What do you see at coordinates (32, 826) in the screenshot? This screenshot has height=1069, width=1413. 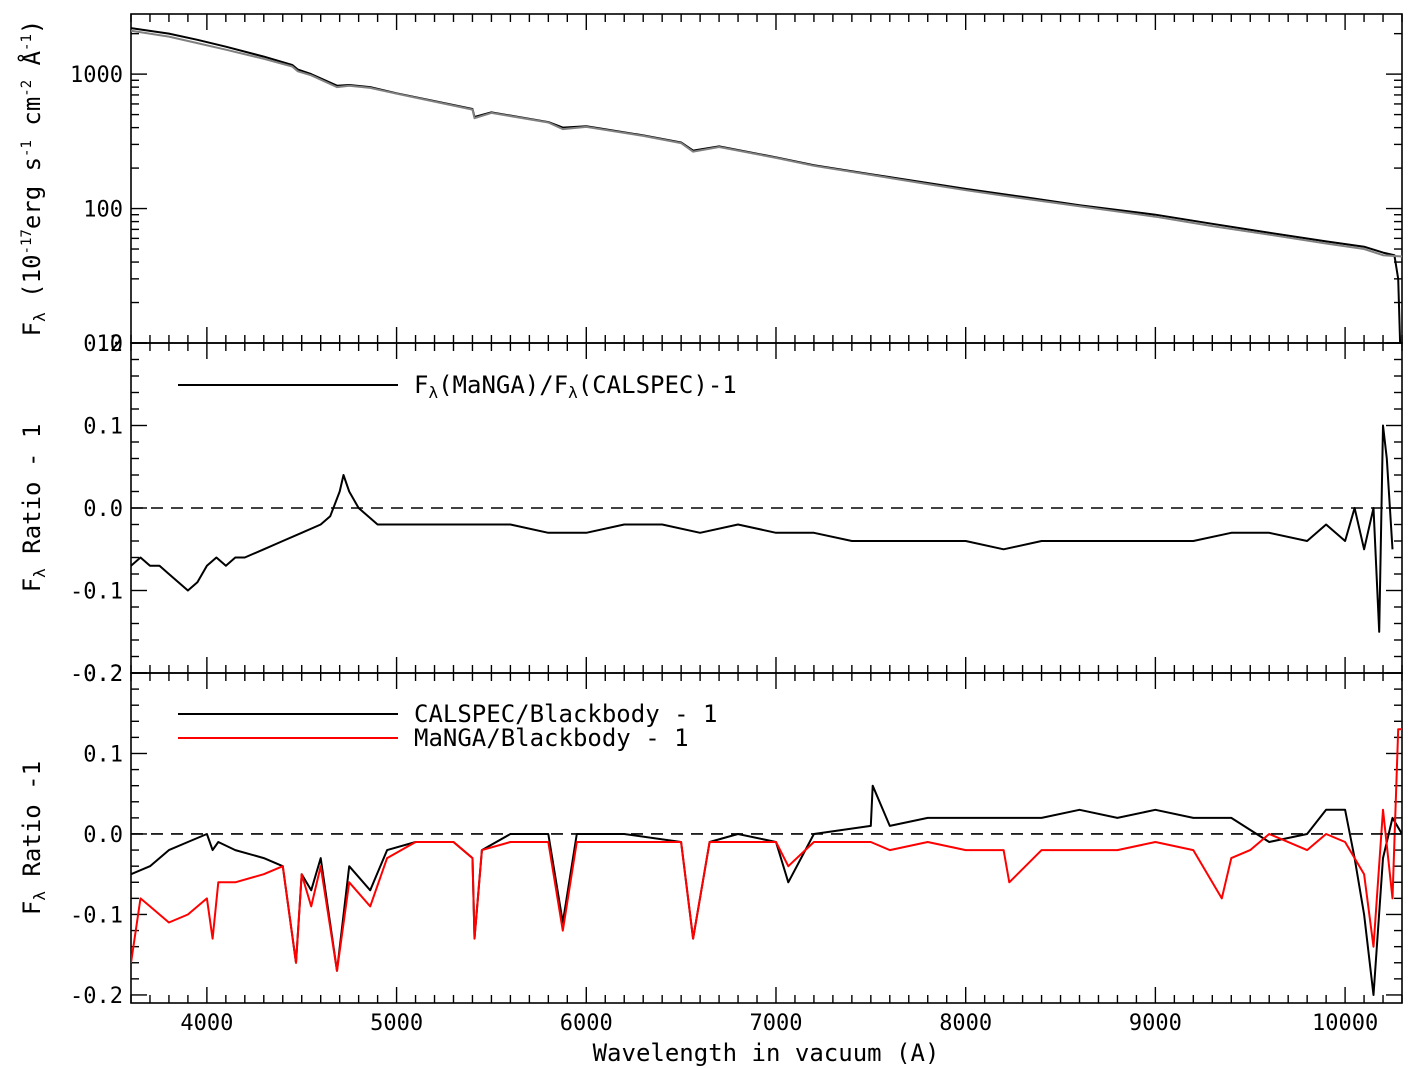 I see `bottom-ylabel-rest: Ratio -1` at bounding box center [32, 826].